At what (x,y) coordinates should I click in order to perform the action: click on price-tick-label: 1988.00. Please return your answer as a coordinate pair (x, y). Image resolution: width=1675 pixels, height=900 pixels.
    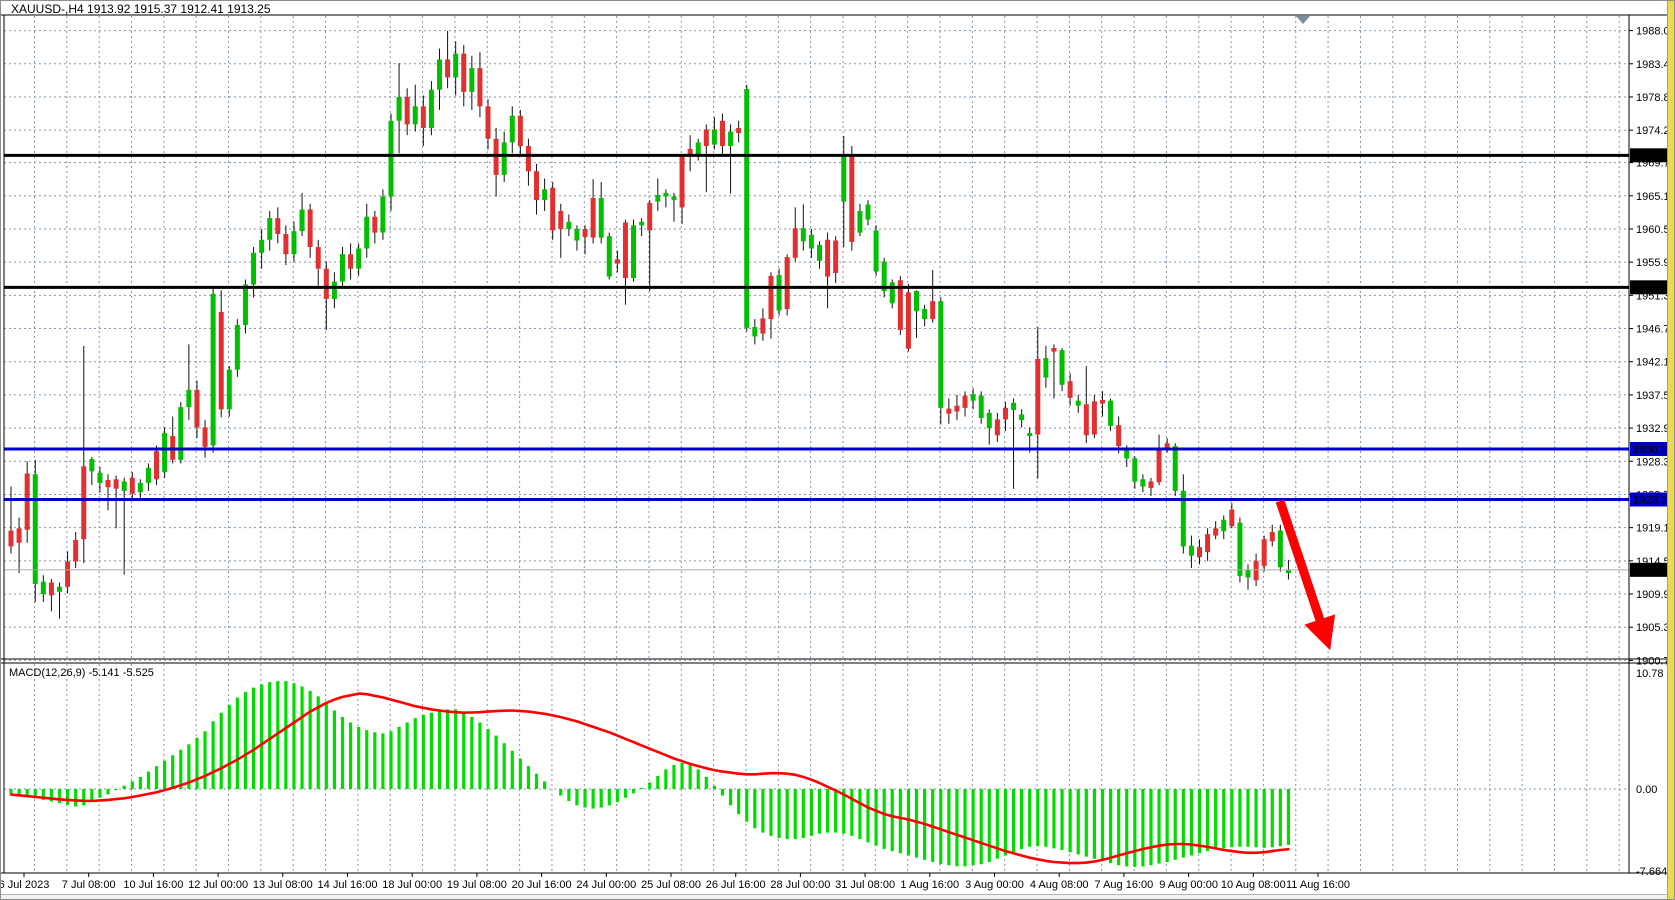
    Looking at the image, I should click on (1655, 32).